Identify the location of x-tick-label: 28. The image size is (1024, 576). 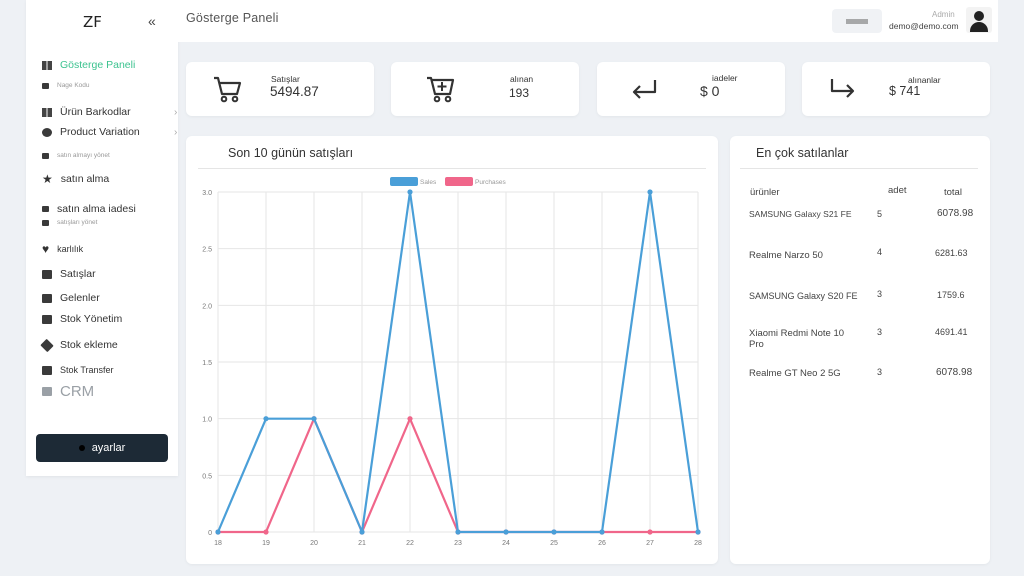
(698, 543).